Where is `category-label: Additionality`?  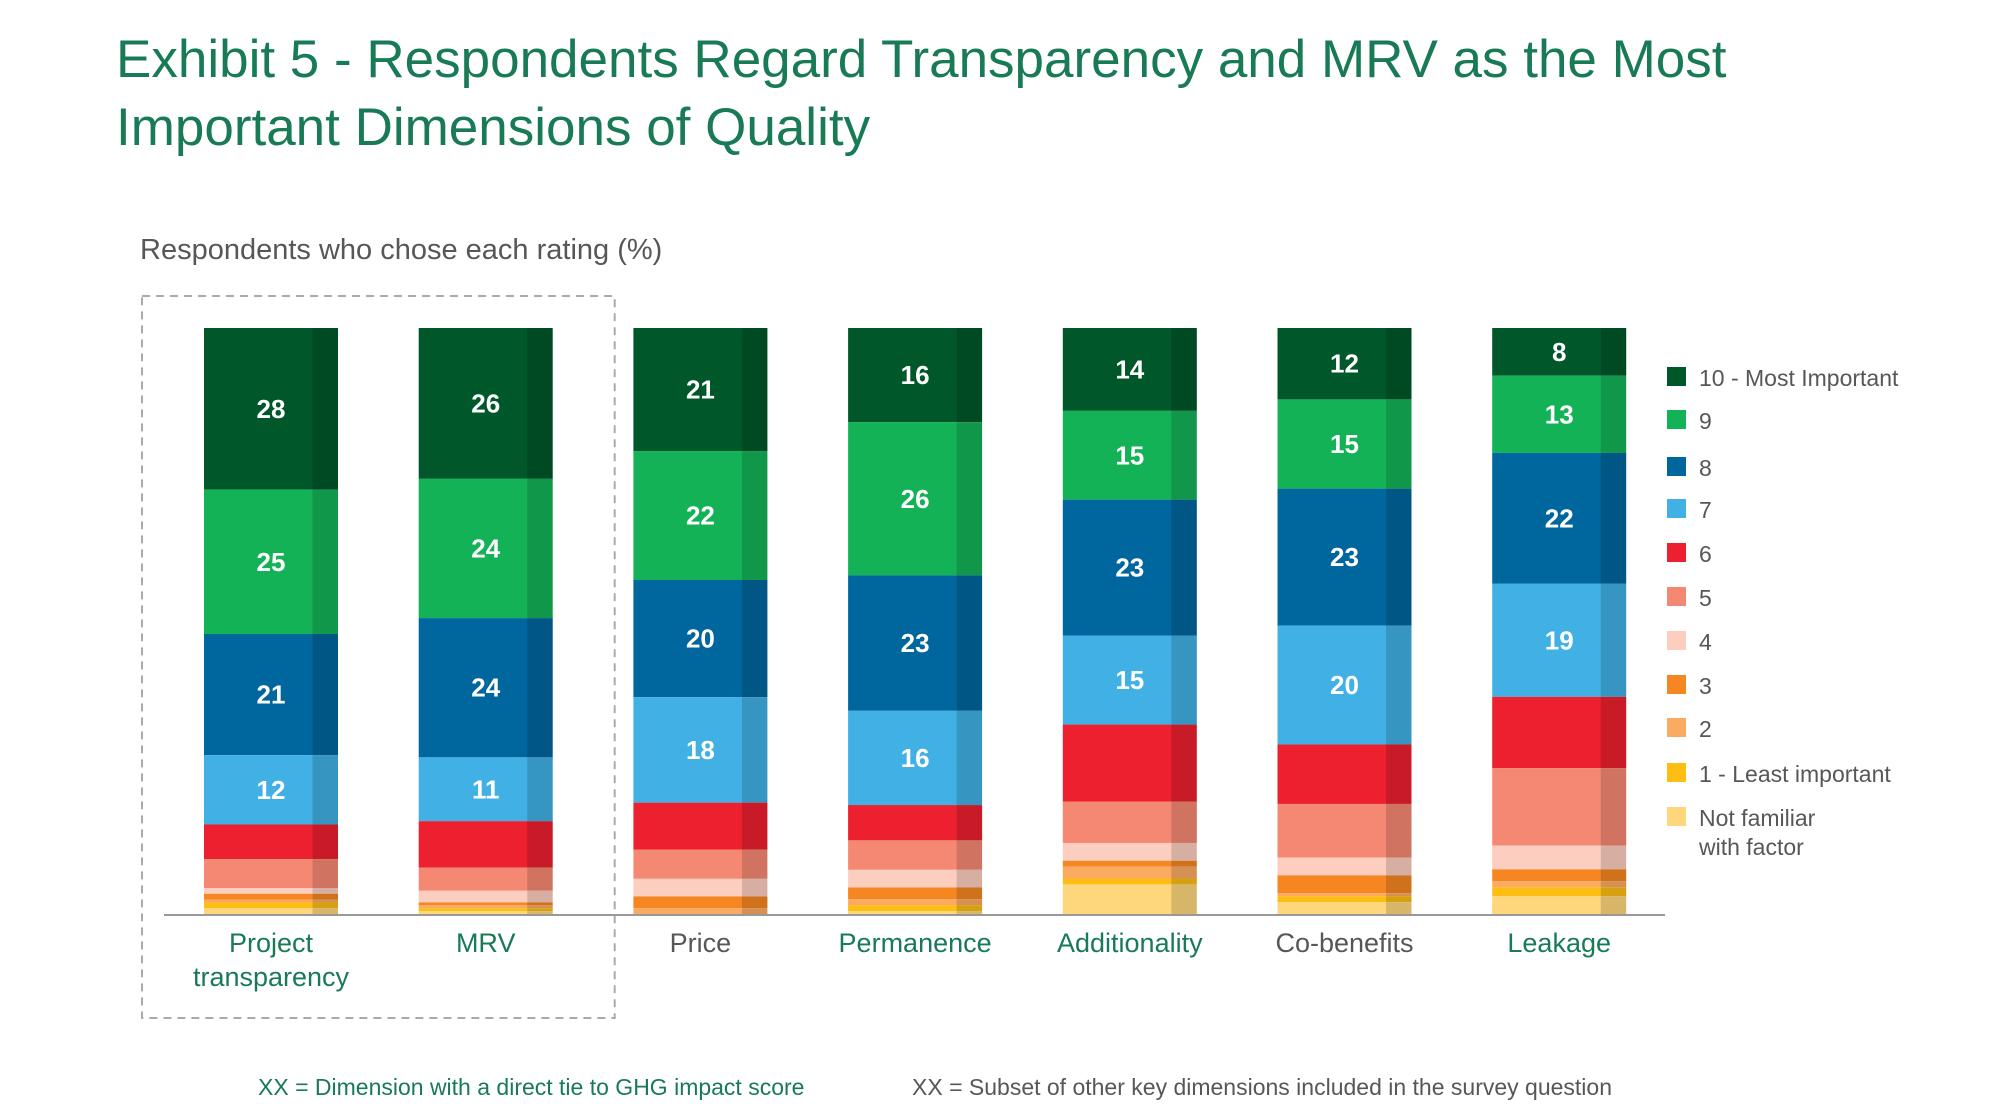 category-label: Additionality is located at coordinates (1130, 943).